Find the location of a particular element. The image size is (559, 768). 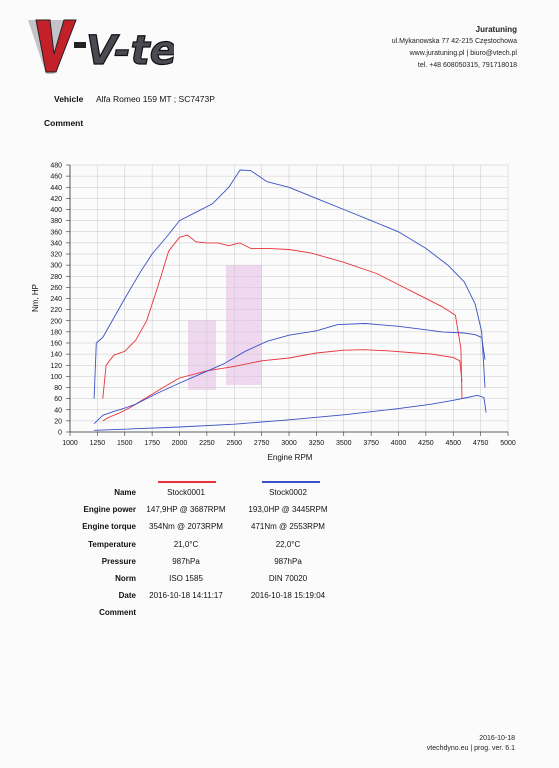

y-tick-label: 100 is located at coordinates (56, 377).